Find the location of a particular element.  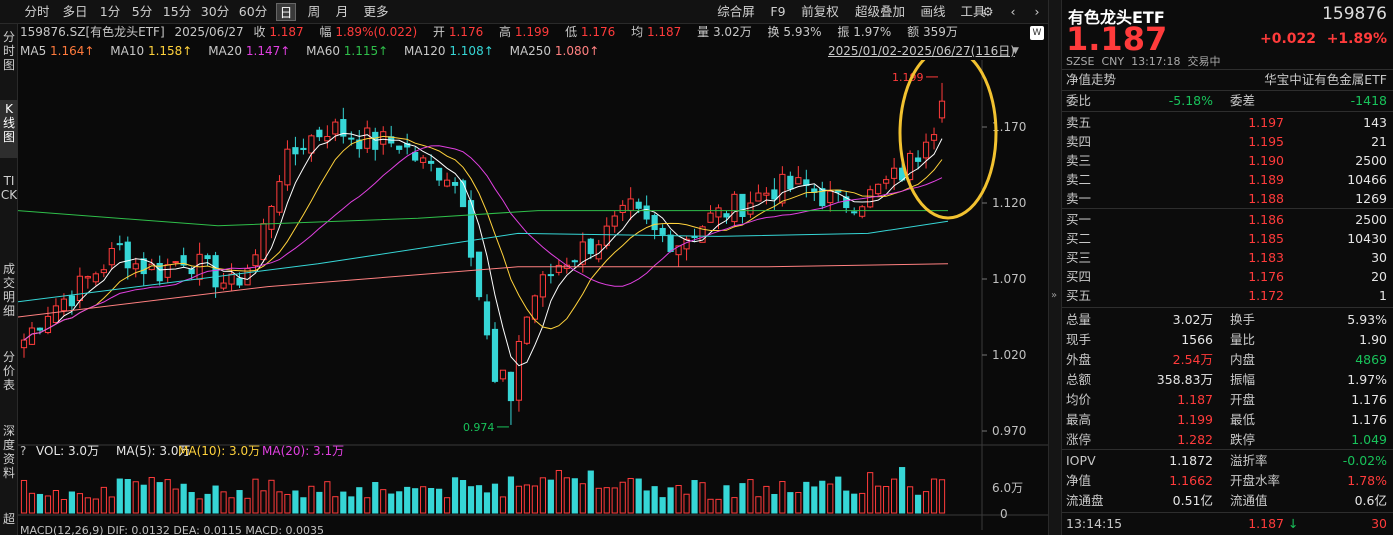

tool-menu-item: 综合屏 is located at coordinates (736, 11).